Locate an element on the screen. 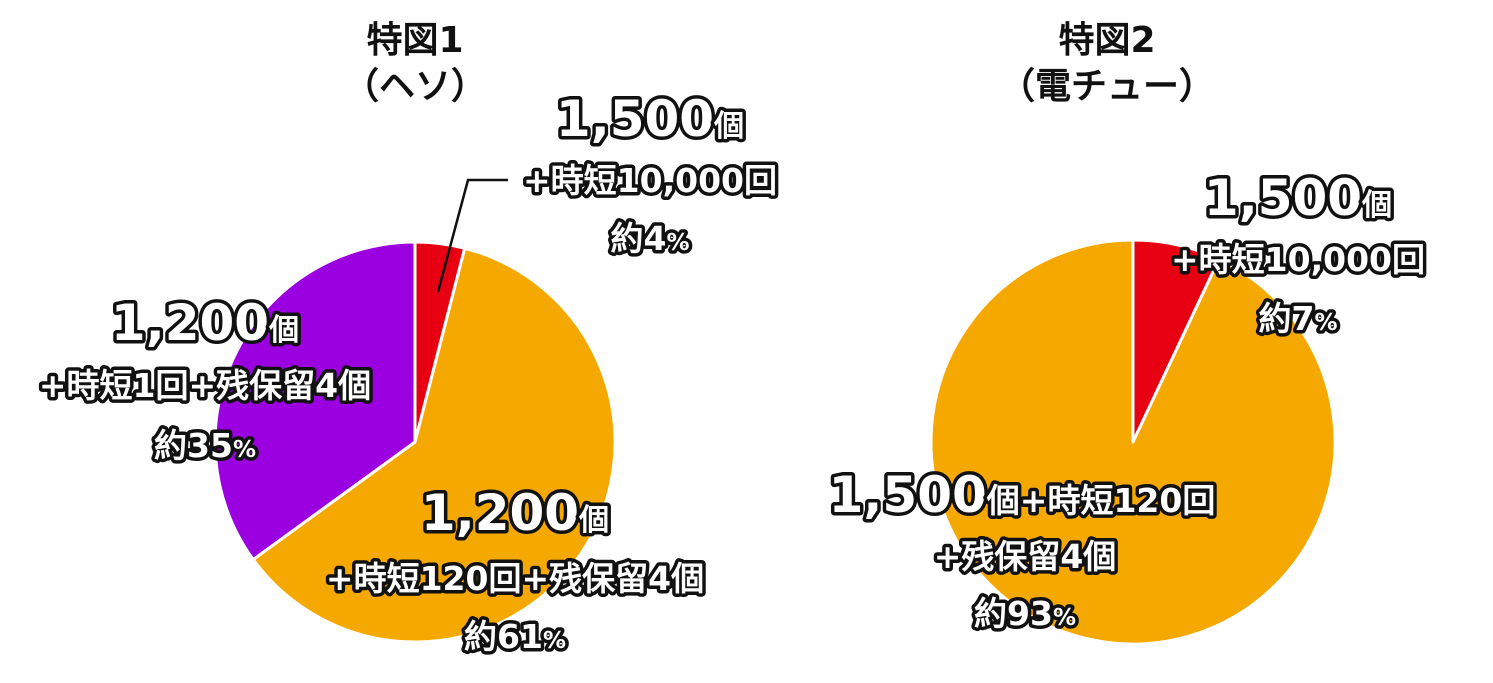 This screenshot has height=683, width=1493. chart-1-slice-0-approx: 約 is located at coordinates (626, 238).